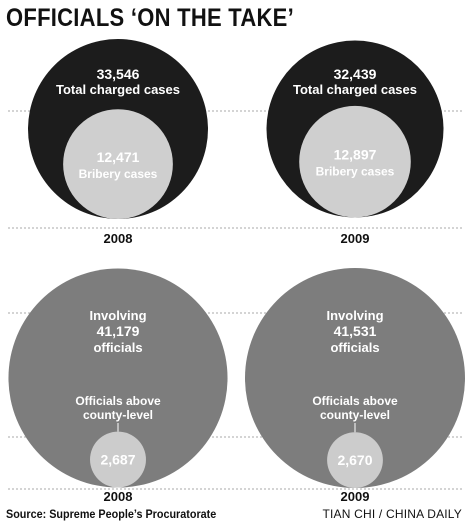  What do you see at coordinates (118, 331) in the screenshot?
I see `officials-value-2008: 41,179` at bounding box center [118, 331].